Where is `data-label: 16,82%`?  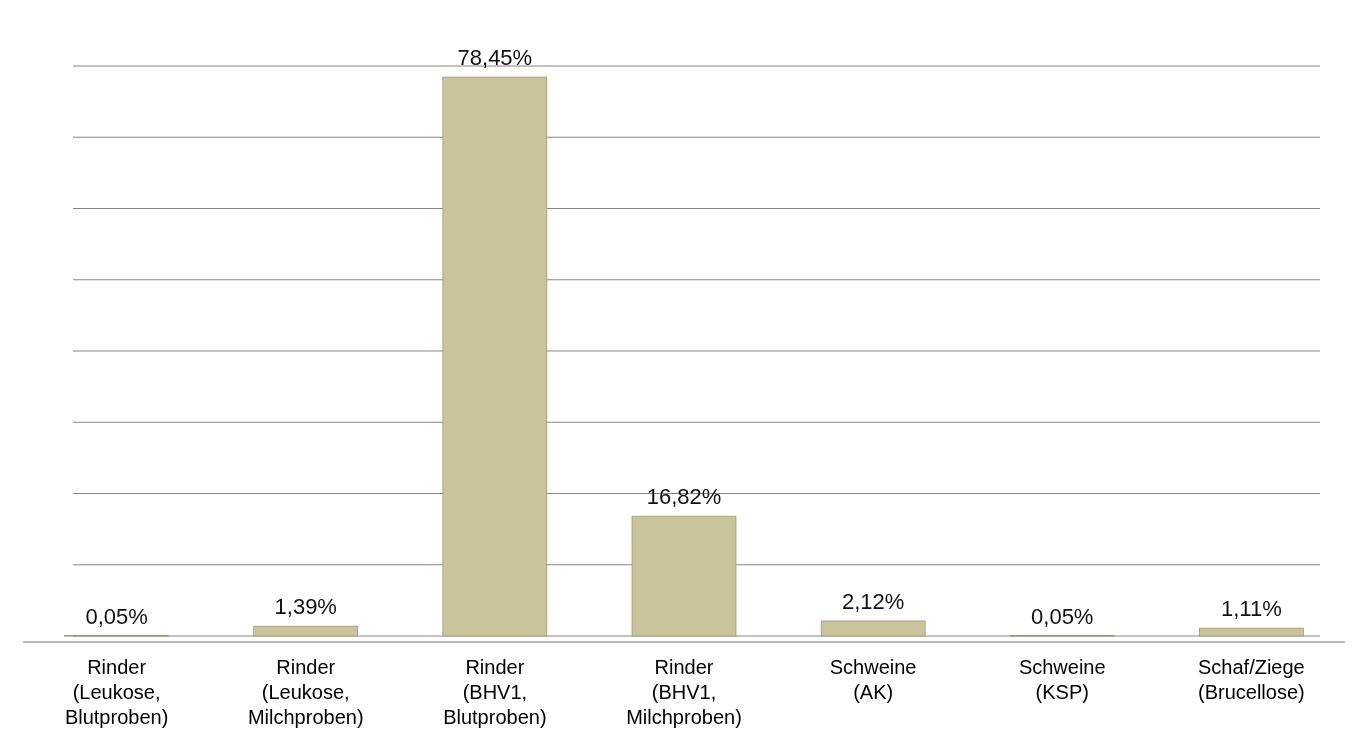 data-label: 16,82% is located at coordinates (684, 497).